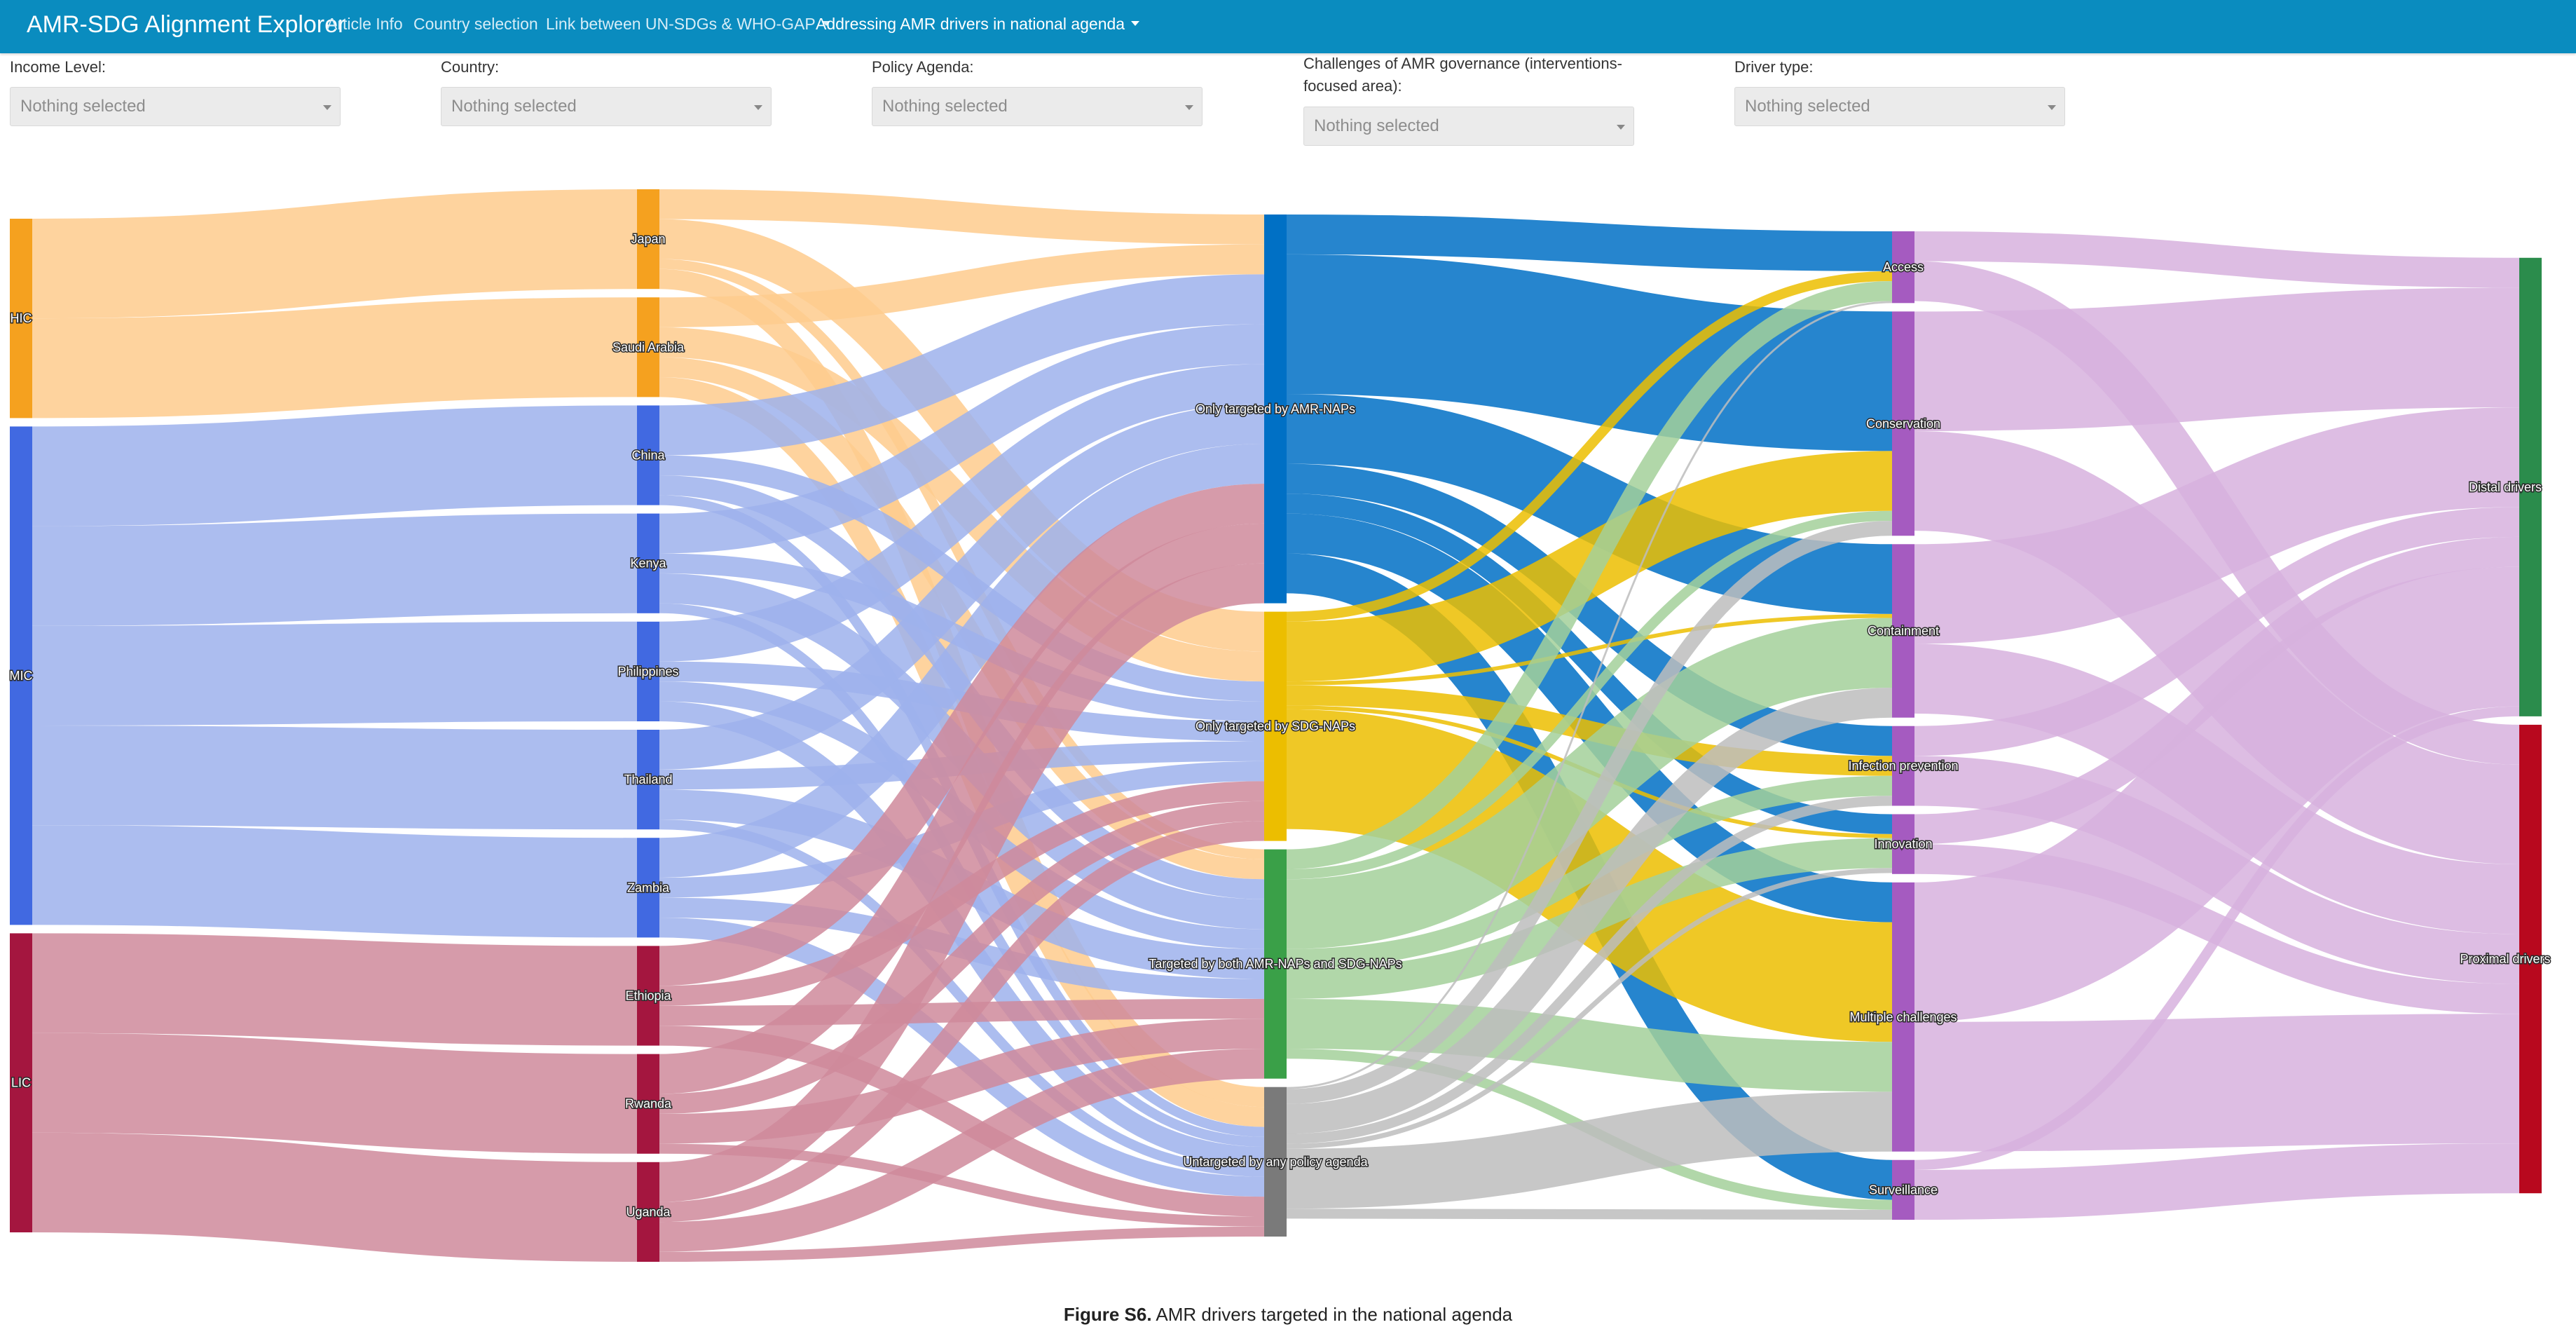 The height and width of the screenshot is (1334, 2576). I want to click on sankey-link-rwanda-to-only-targeted-by-amr-naps, so click(962, 808).